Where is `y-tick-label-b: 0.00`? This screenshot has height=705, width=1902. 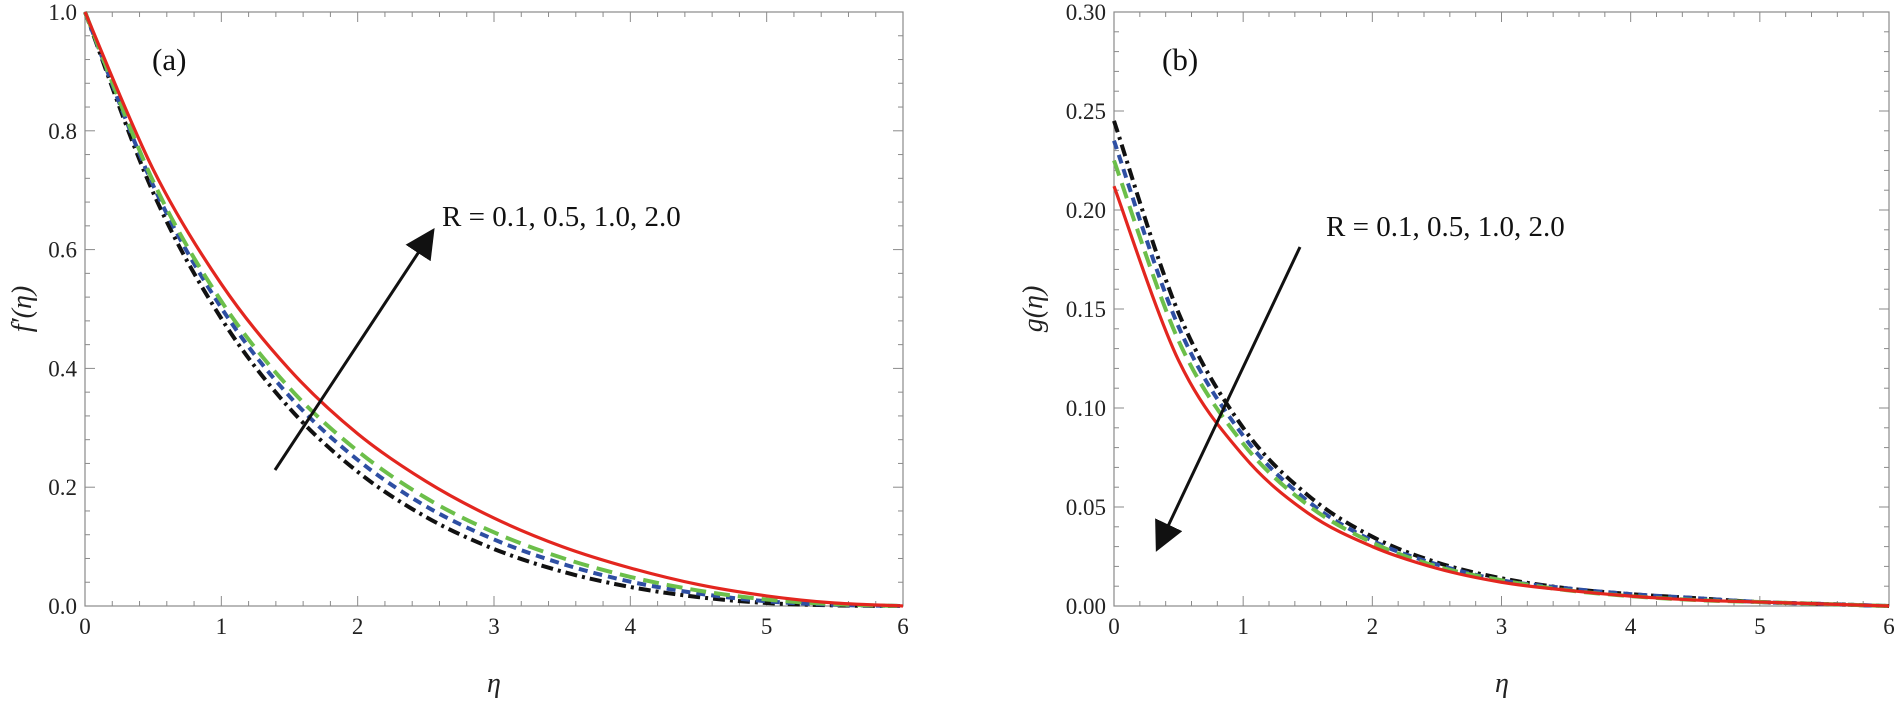
y-tick-label-b: 0.00 is located at coordinates (1086, 606).